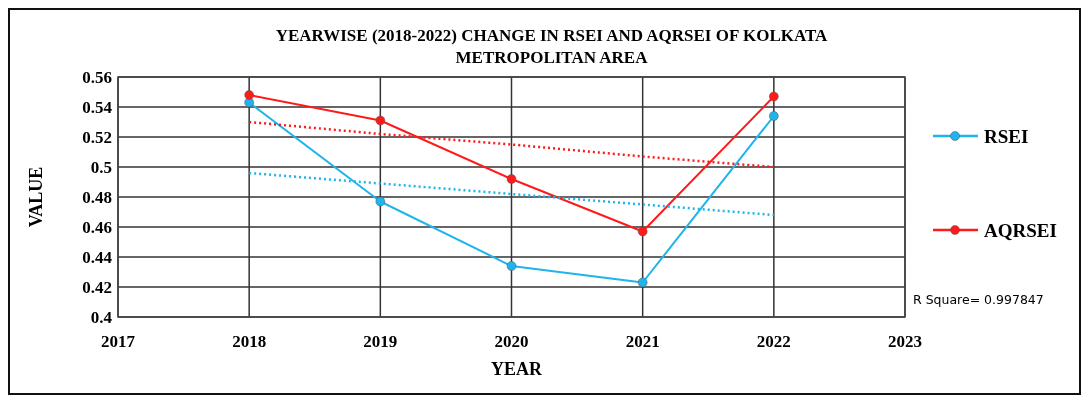  I want to click on y-tick-label: 0.52, so click(97, 137).